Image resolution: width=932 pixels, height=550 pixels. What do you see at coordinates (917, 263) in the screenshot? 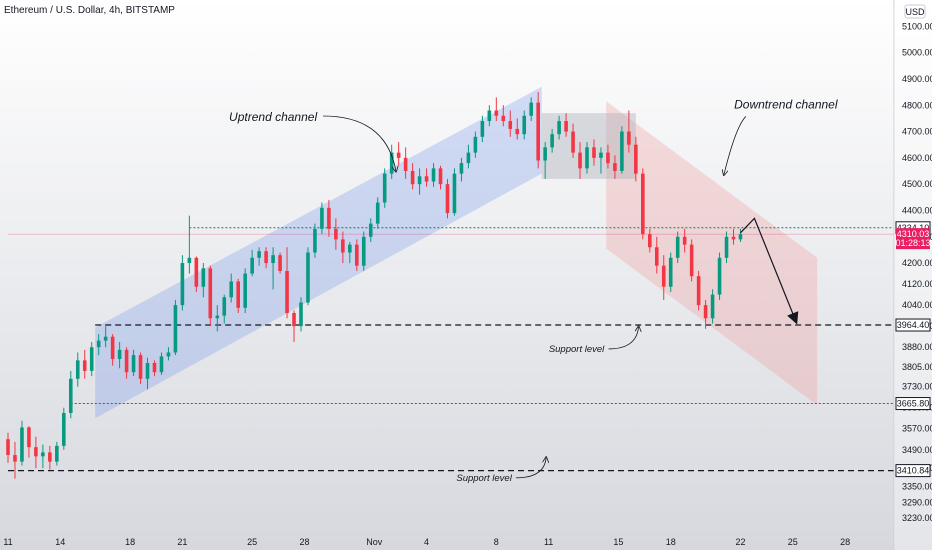
I see `price-tick-label: 4200.00` at bounding box center [917, 263].